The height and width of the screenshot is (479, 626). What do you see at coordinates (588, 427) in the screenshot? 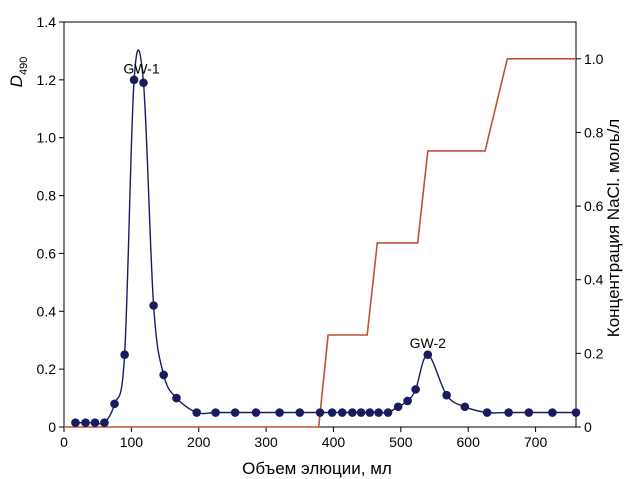
I see `y2-tick-label: 0` at bounding box center [588, 427].